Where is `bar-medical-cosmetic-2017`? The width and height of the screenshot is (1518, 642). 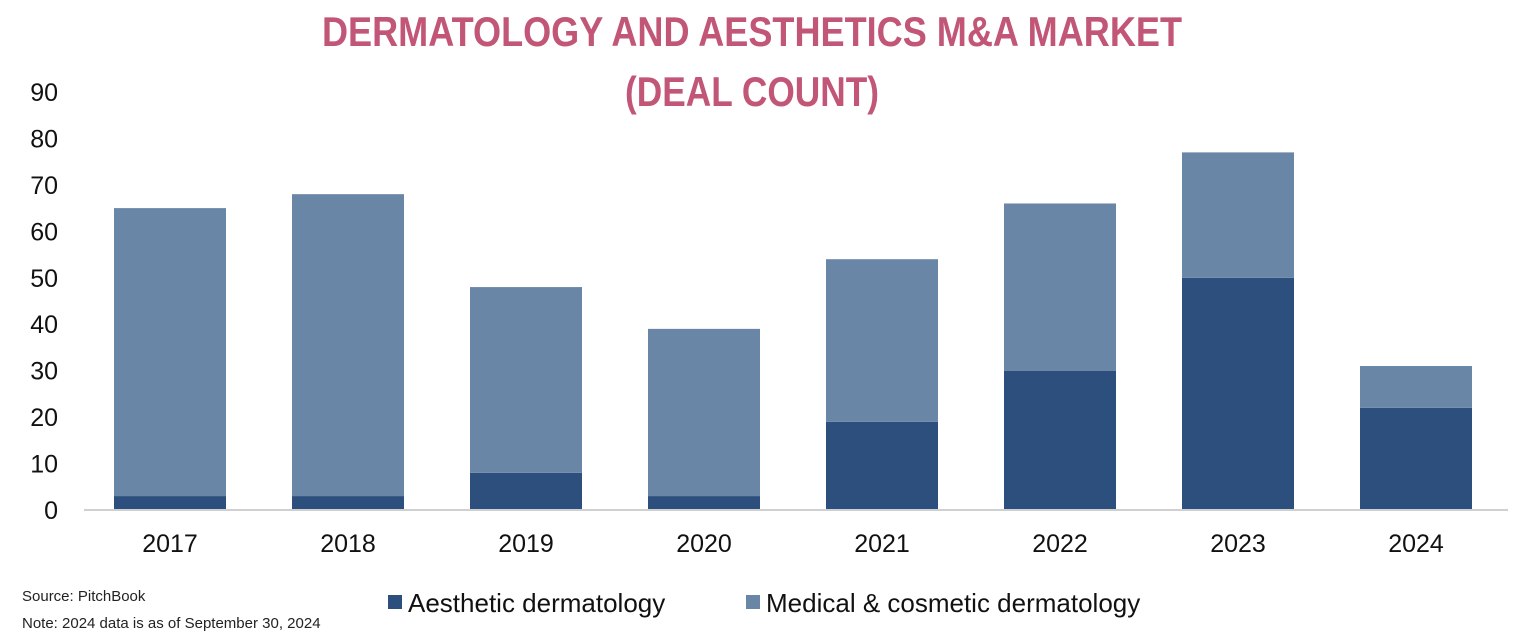 bar-medical-cosmetic-2017 is located at coordinates (170, 352).